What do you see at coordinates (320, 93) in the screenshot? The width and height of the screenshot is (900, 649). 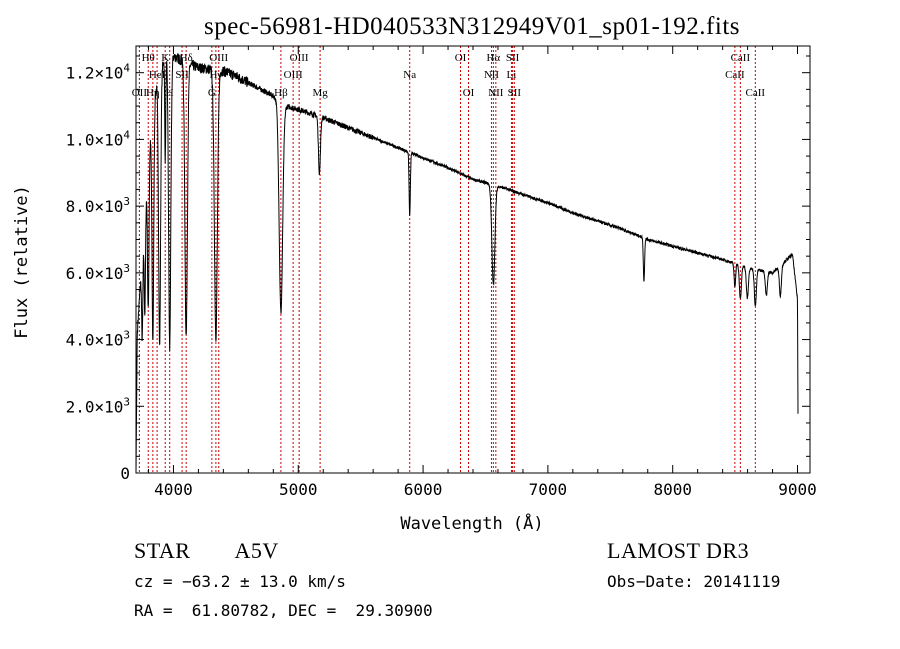 I see `line-marker-label: Mg` at bounding box center [320, 93].